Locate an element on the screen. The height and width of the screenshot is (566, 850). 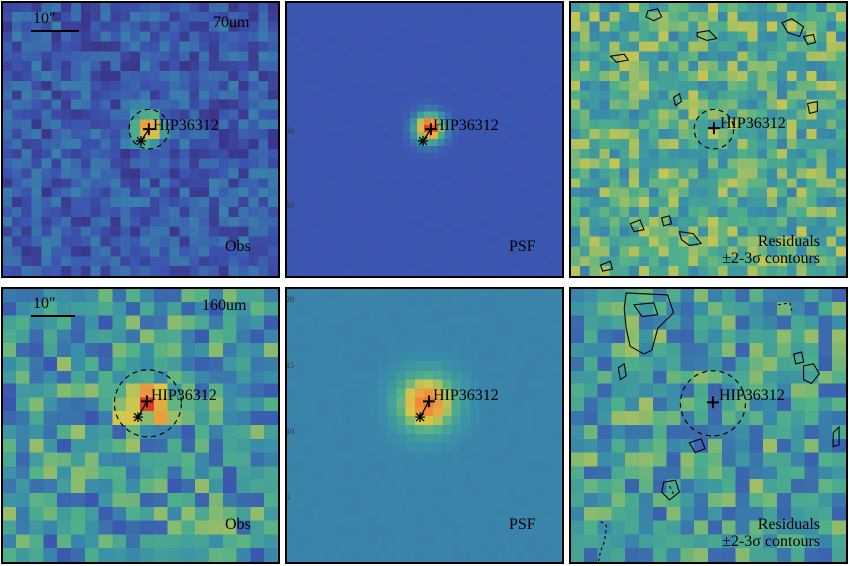
overlay-160um-psf is located at coordinates (425, 409).